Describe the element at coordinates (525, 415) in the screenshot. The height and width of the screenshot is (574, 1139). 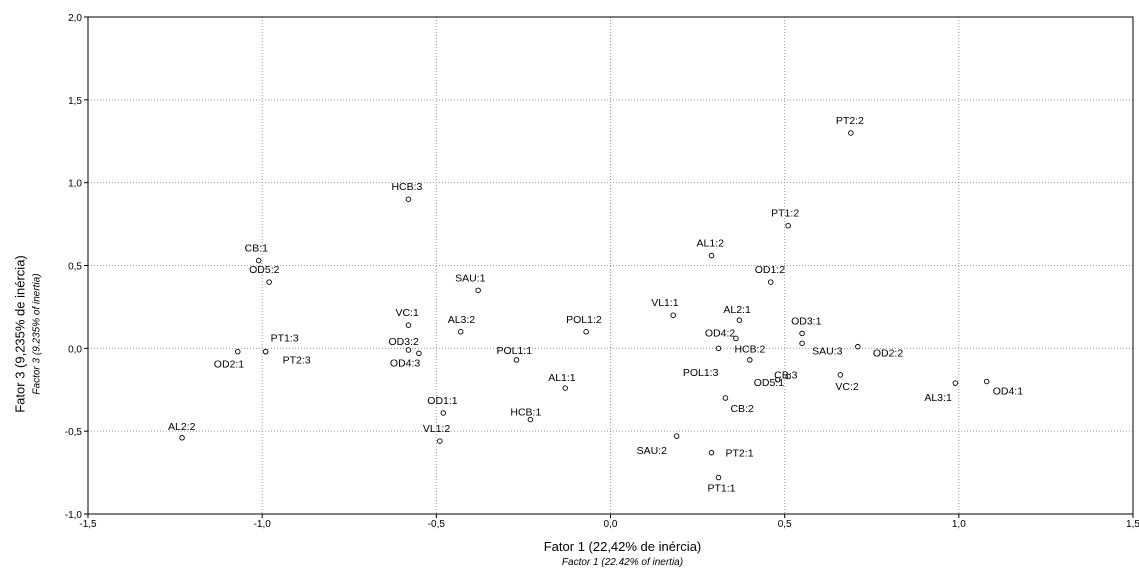
I see `data-point: HCB:1` at that location.